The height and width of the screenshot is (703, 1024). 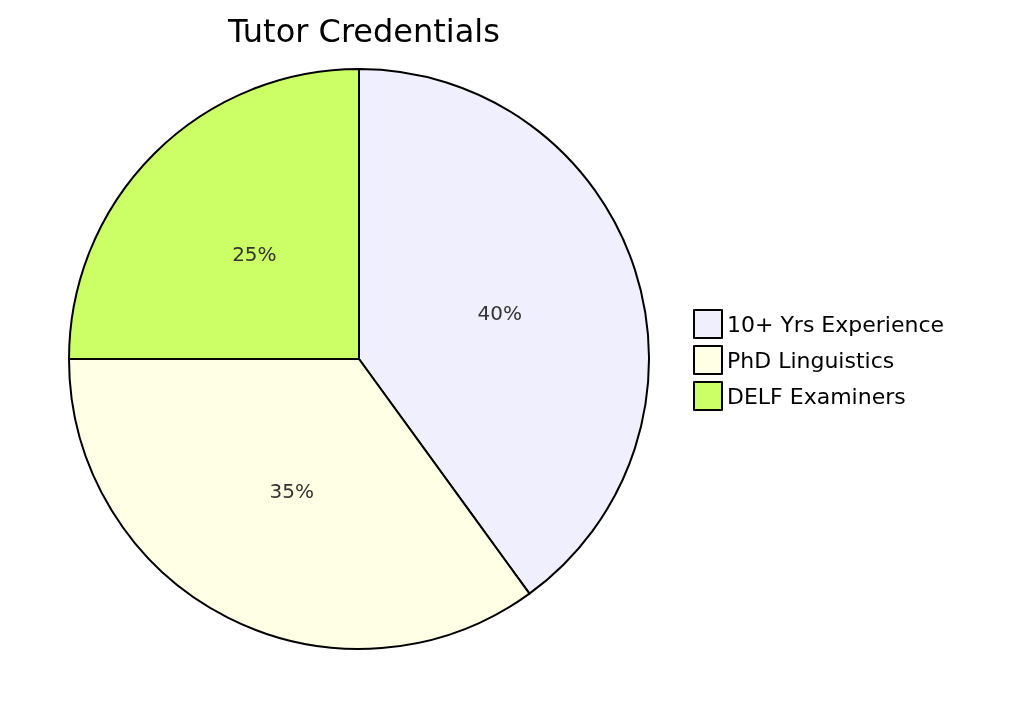 I want to click on data-label: 40%, so click(x=499, y=313).